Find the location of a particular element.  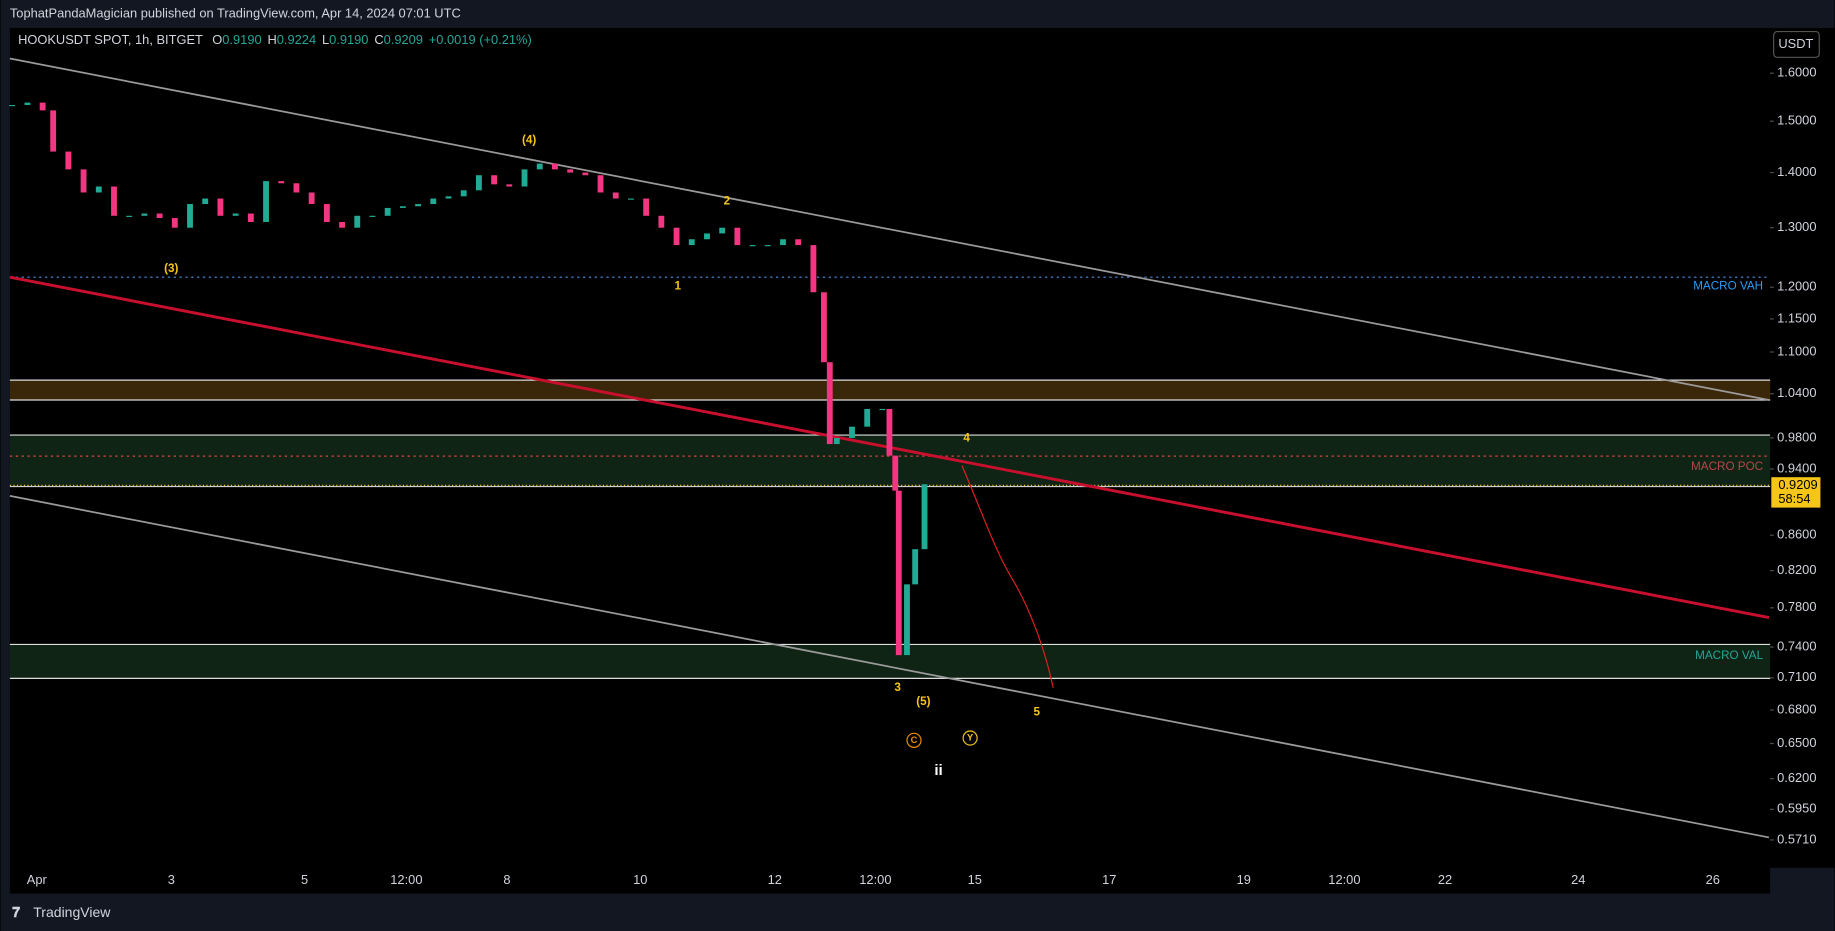

y-tick-label: 0.9400 is located at coordinates (1796, 467).